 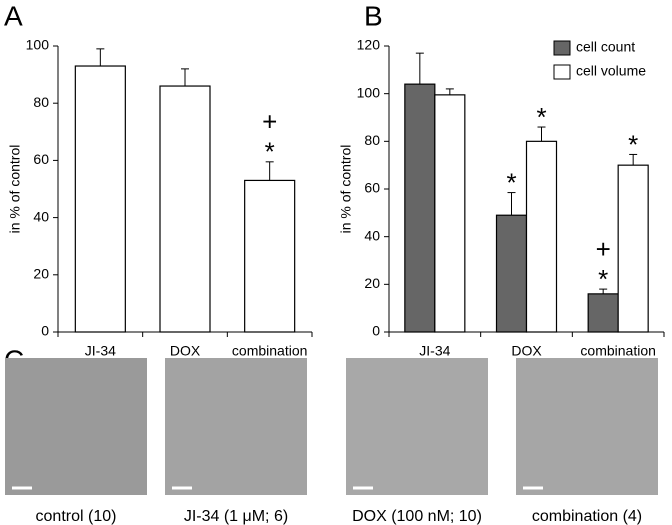 What do you see at coordinates (605, 47) in the screenshot?
I see `legend-label: cell count` at bounding box center [605, 47].